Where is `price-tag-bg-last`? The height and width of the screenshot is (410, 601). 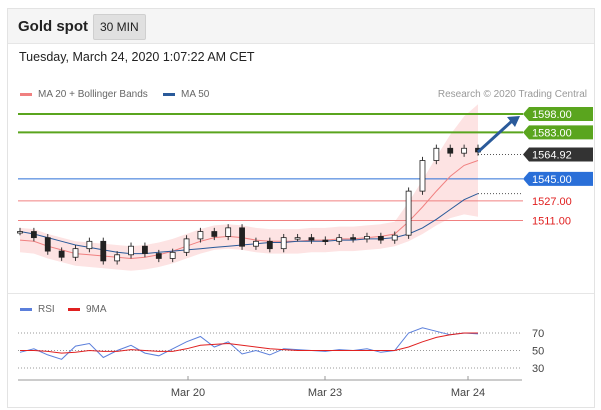 price-tag-bg-last is located at coordinates (558, 154).